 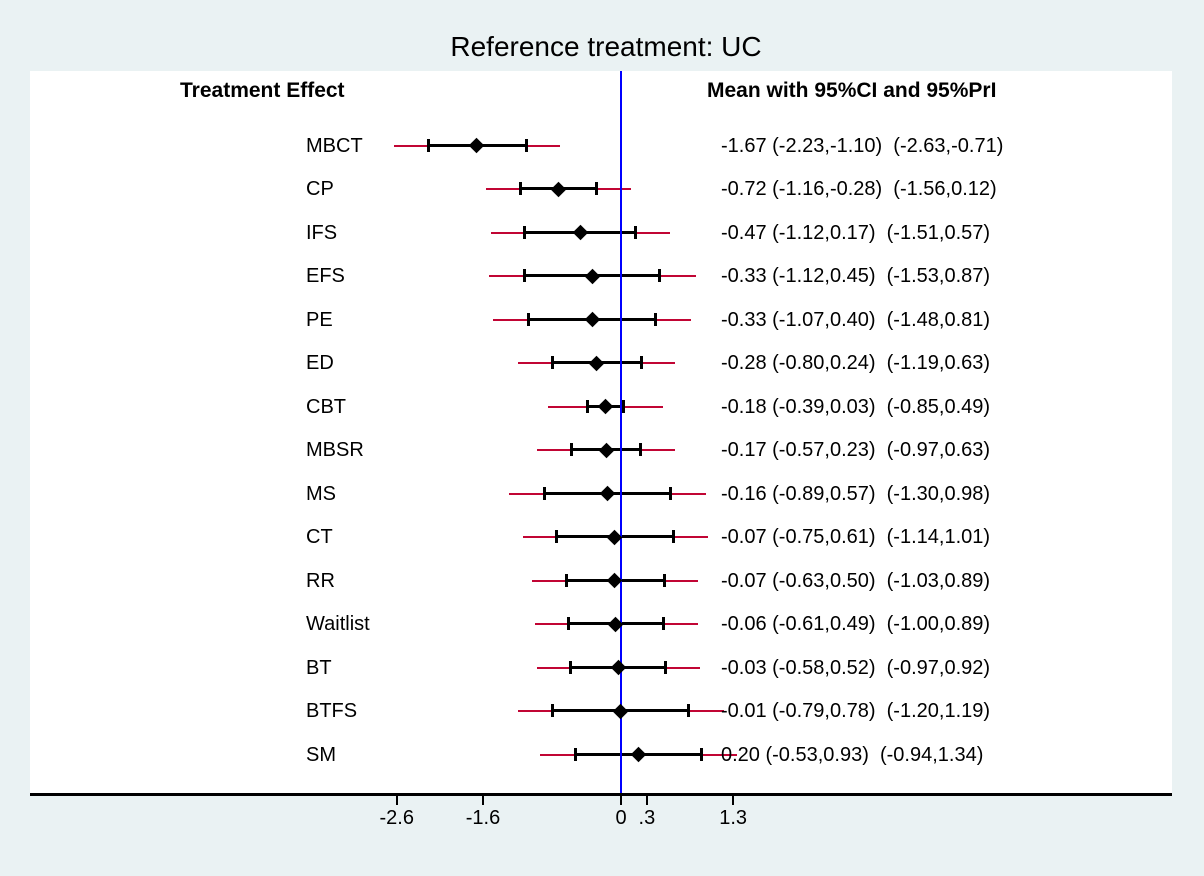 I want to click on treatment-label: PE, so click(x=319, y=319).